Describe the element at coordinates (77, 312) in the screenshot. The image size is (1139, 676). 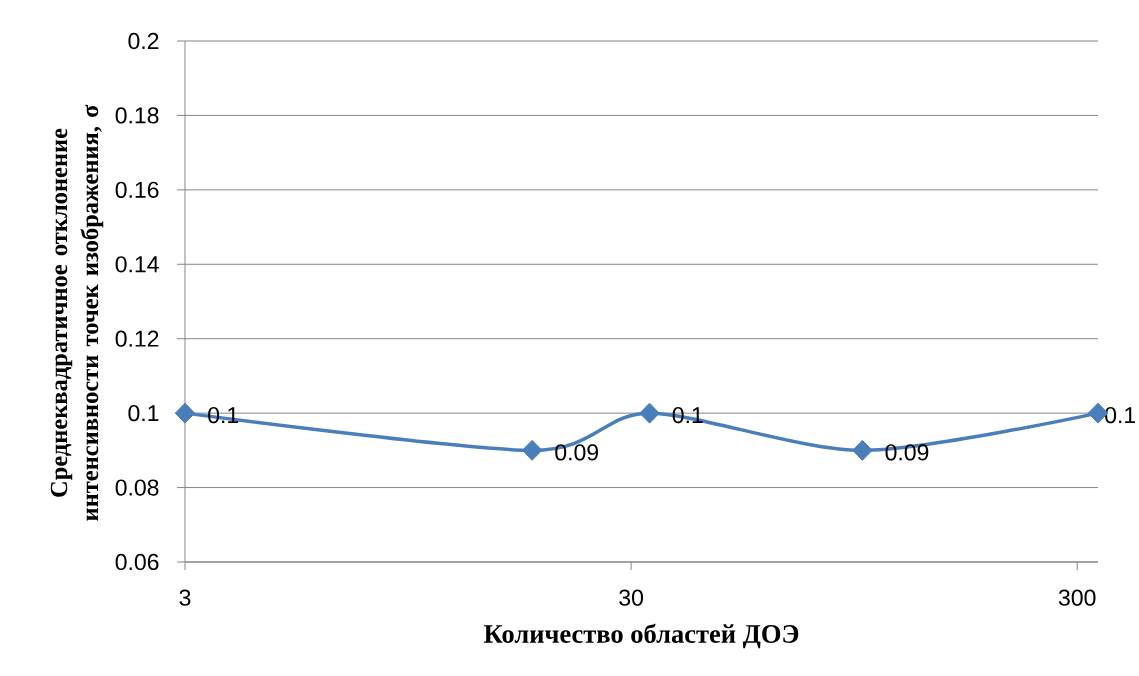
I see `y-axis-title: Среднеквадратичное отклонение интенсивности точек изображения, σ` at that location.